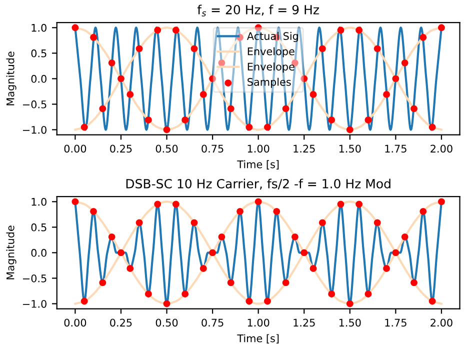 This screenshot has width=474, height=347. I want to click on chart-title: DSB-SC 10 Hz Carrier, fs/2 -f = 1.0 Hz Mod, so click(258, 184).